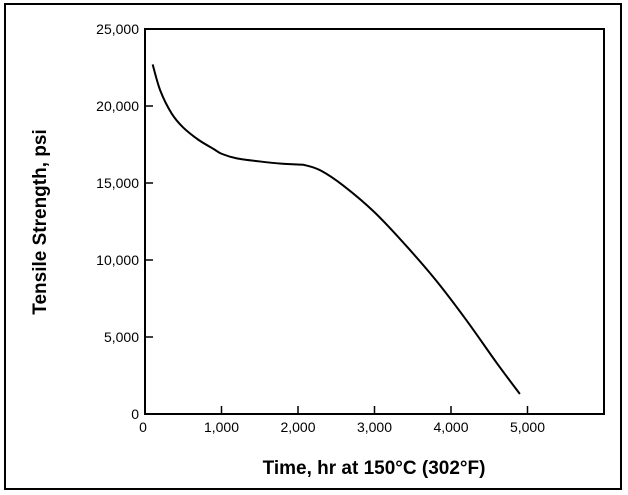  Describe the element at coordinates (117, 106) in the screenshot. I see `y-tick-label: 20,000` at that location.